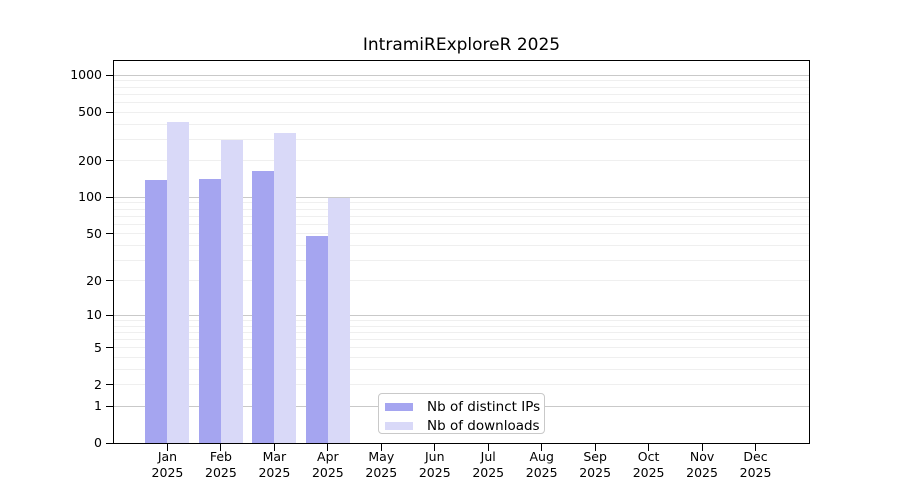 The image size is (900, 500). I want to click on x-tick-month: Feb, so click(220, 456).